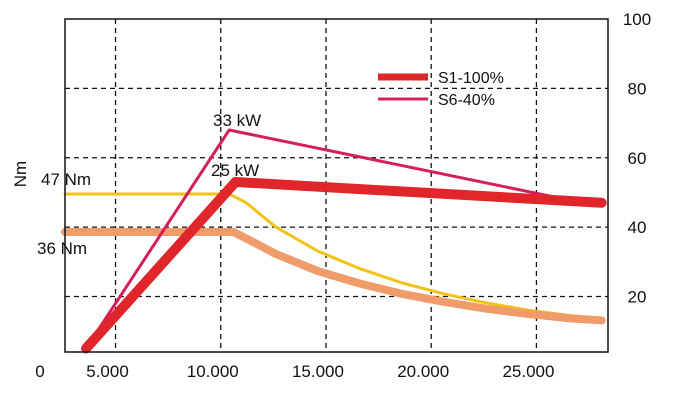 This screenshot has height=400, width=679. Describe the element at coordinates (62, 248) in the screenshot. I see `torque-label: 36 Nm` at that location.